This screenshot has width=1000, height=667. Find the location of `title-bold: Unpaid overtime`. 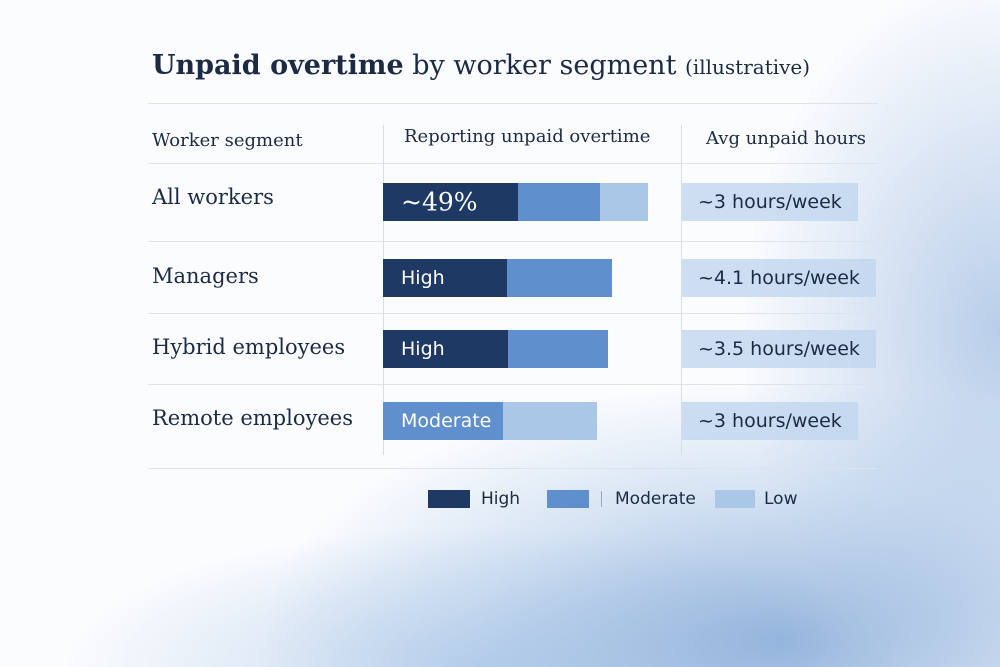

title-bold: Unpaid overtime is located at coordinates (278, 65).